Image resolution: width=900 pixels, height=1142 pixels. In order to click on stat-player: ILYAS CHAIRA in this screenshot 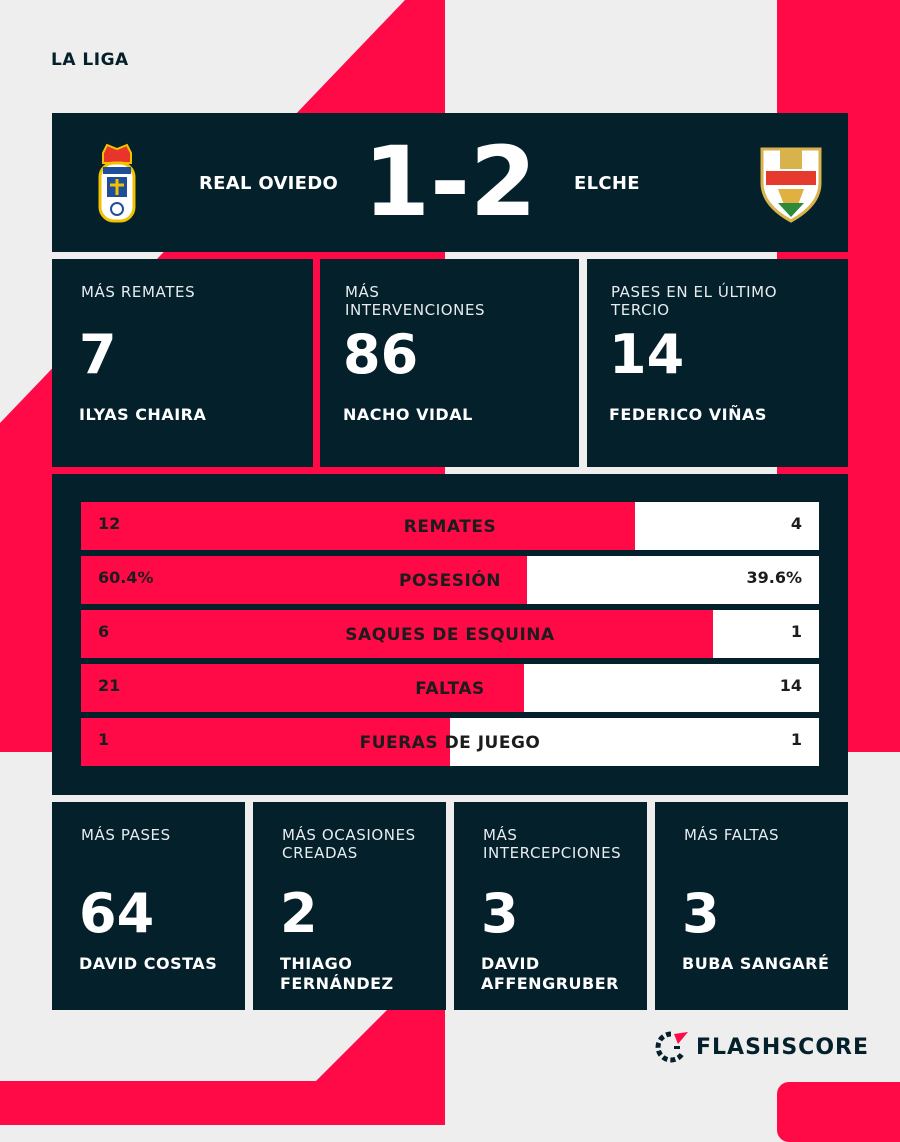, I will do `click(143, 414)`.